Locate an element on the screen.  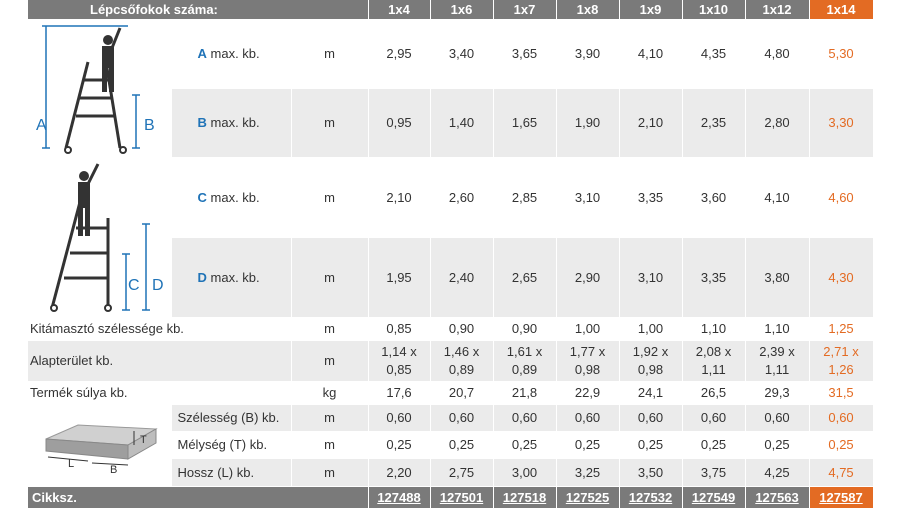
cell: 2,60 is located at coordinates (462, 197).